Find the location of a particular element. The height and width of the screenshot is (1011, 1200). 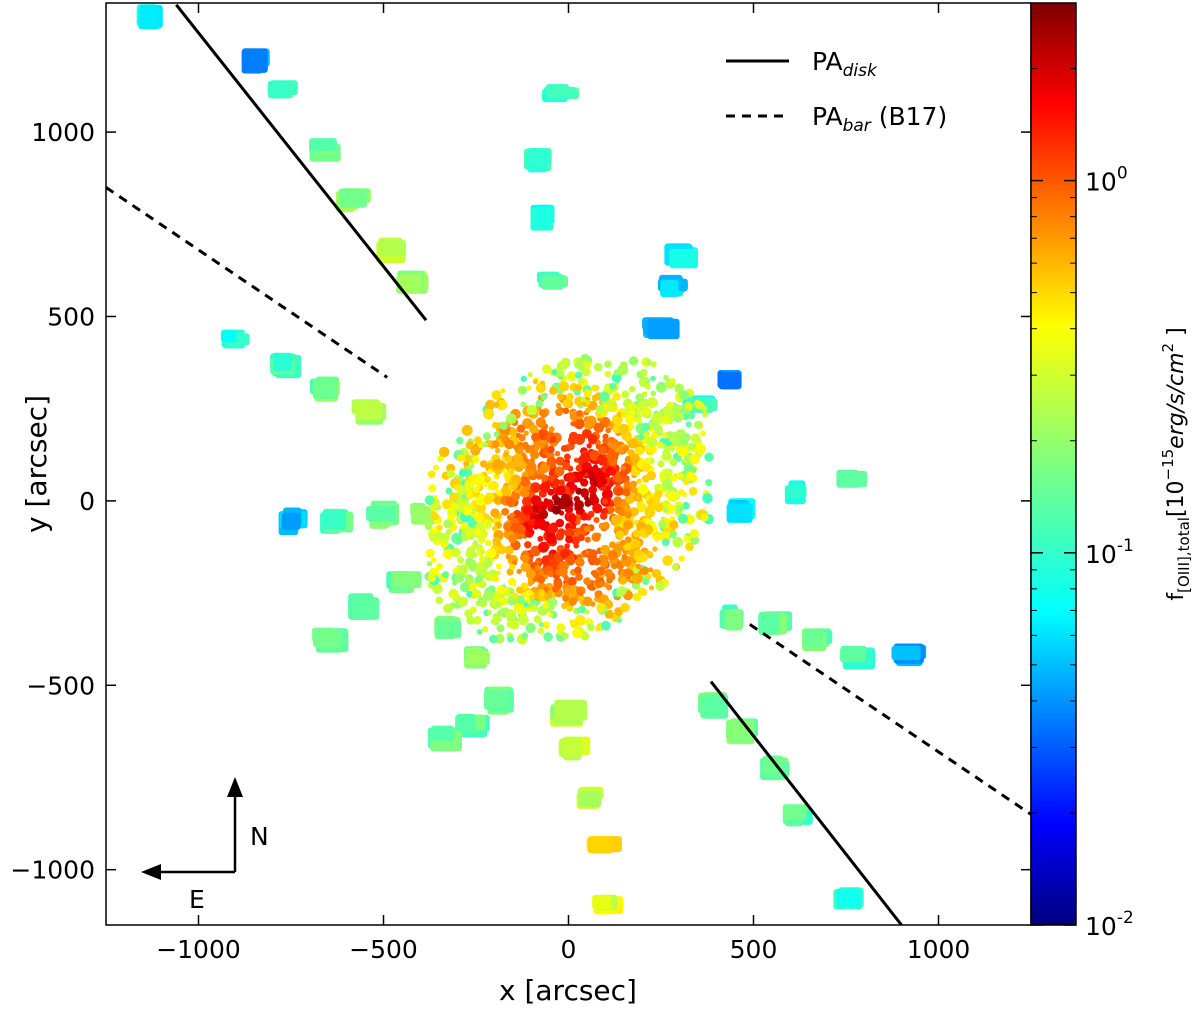

colorbar-tick-label: 10⁻² is located at coordinates (1109, 924).